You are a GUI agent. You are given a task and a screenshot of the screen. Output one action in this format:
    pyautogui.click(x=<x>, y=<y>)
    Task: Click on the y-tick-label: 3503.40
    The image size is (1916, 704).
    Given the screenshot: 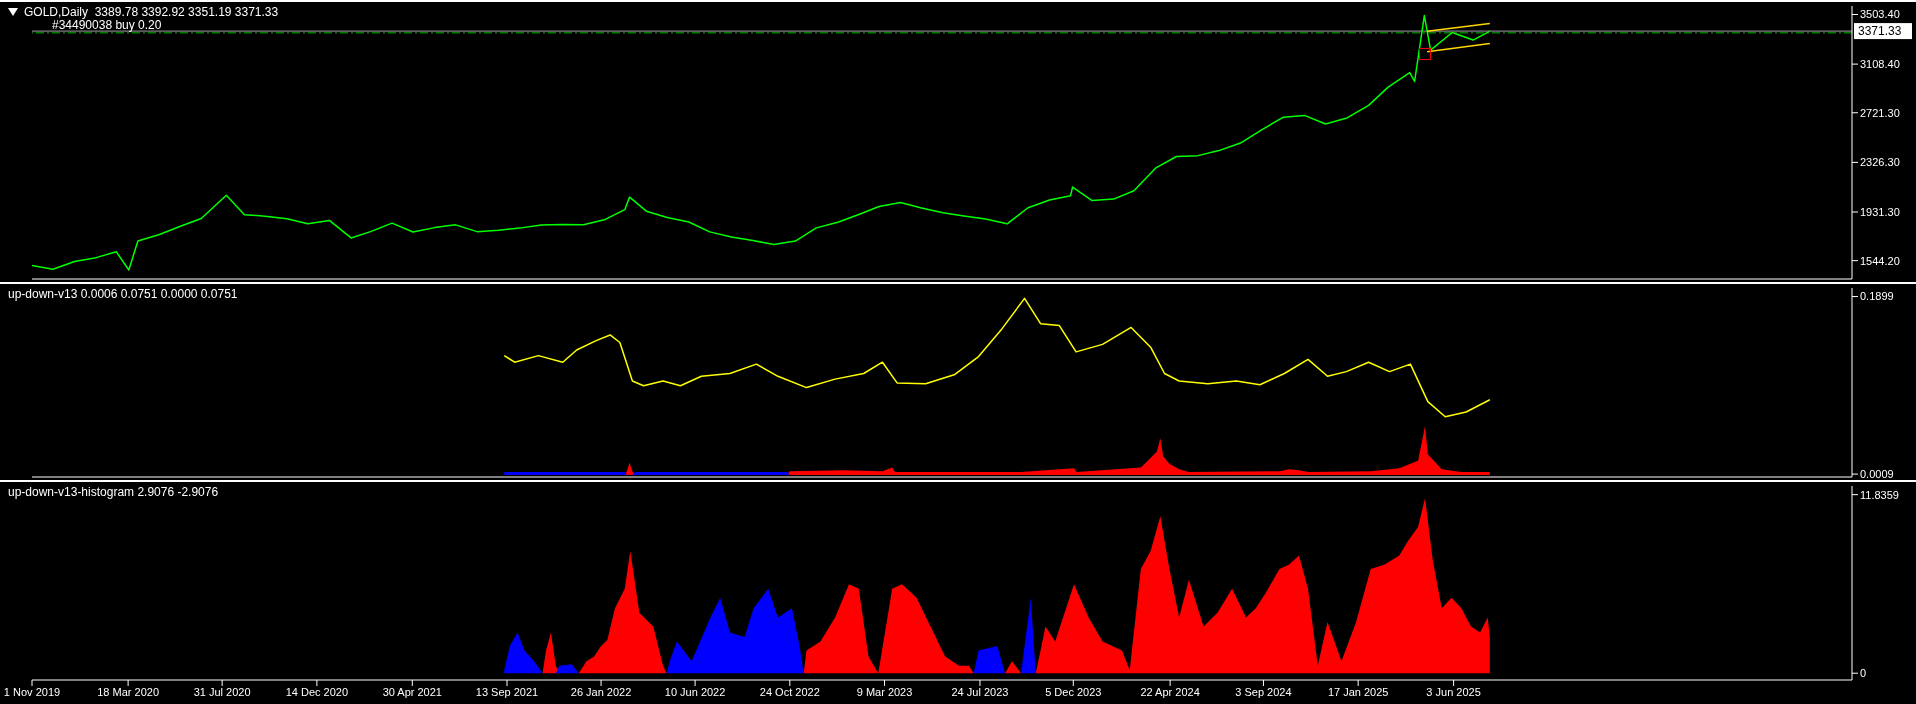 What is the action you would take?
    pyautogui.click(x=1880, y=14)
    